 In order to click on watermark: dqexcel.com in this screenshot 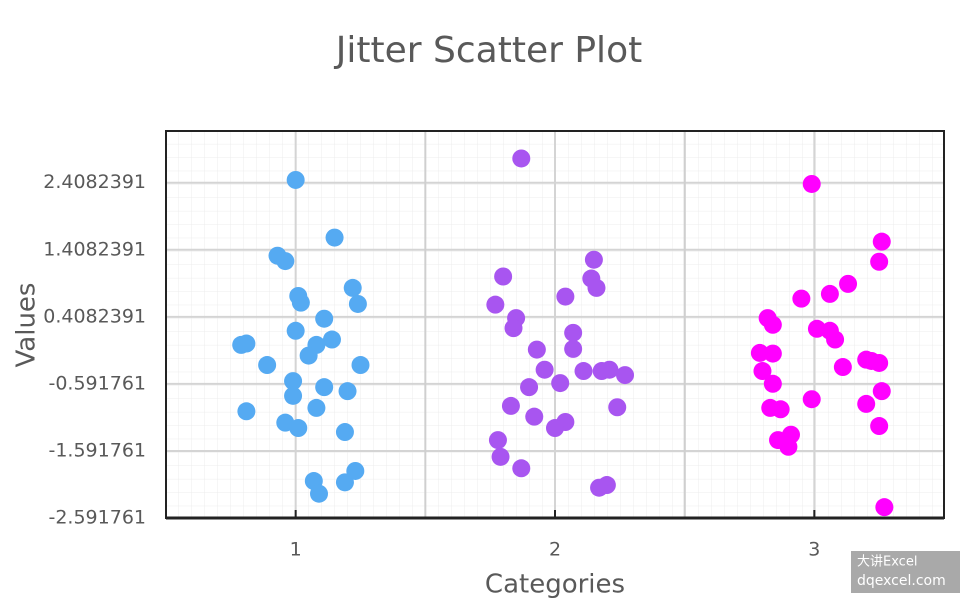, I will do `click(901, 581)`.